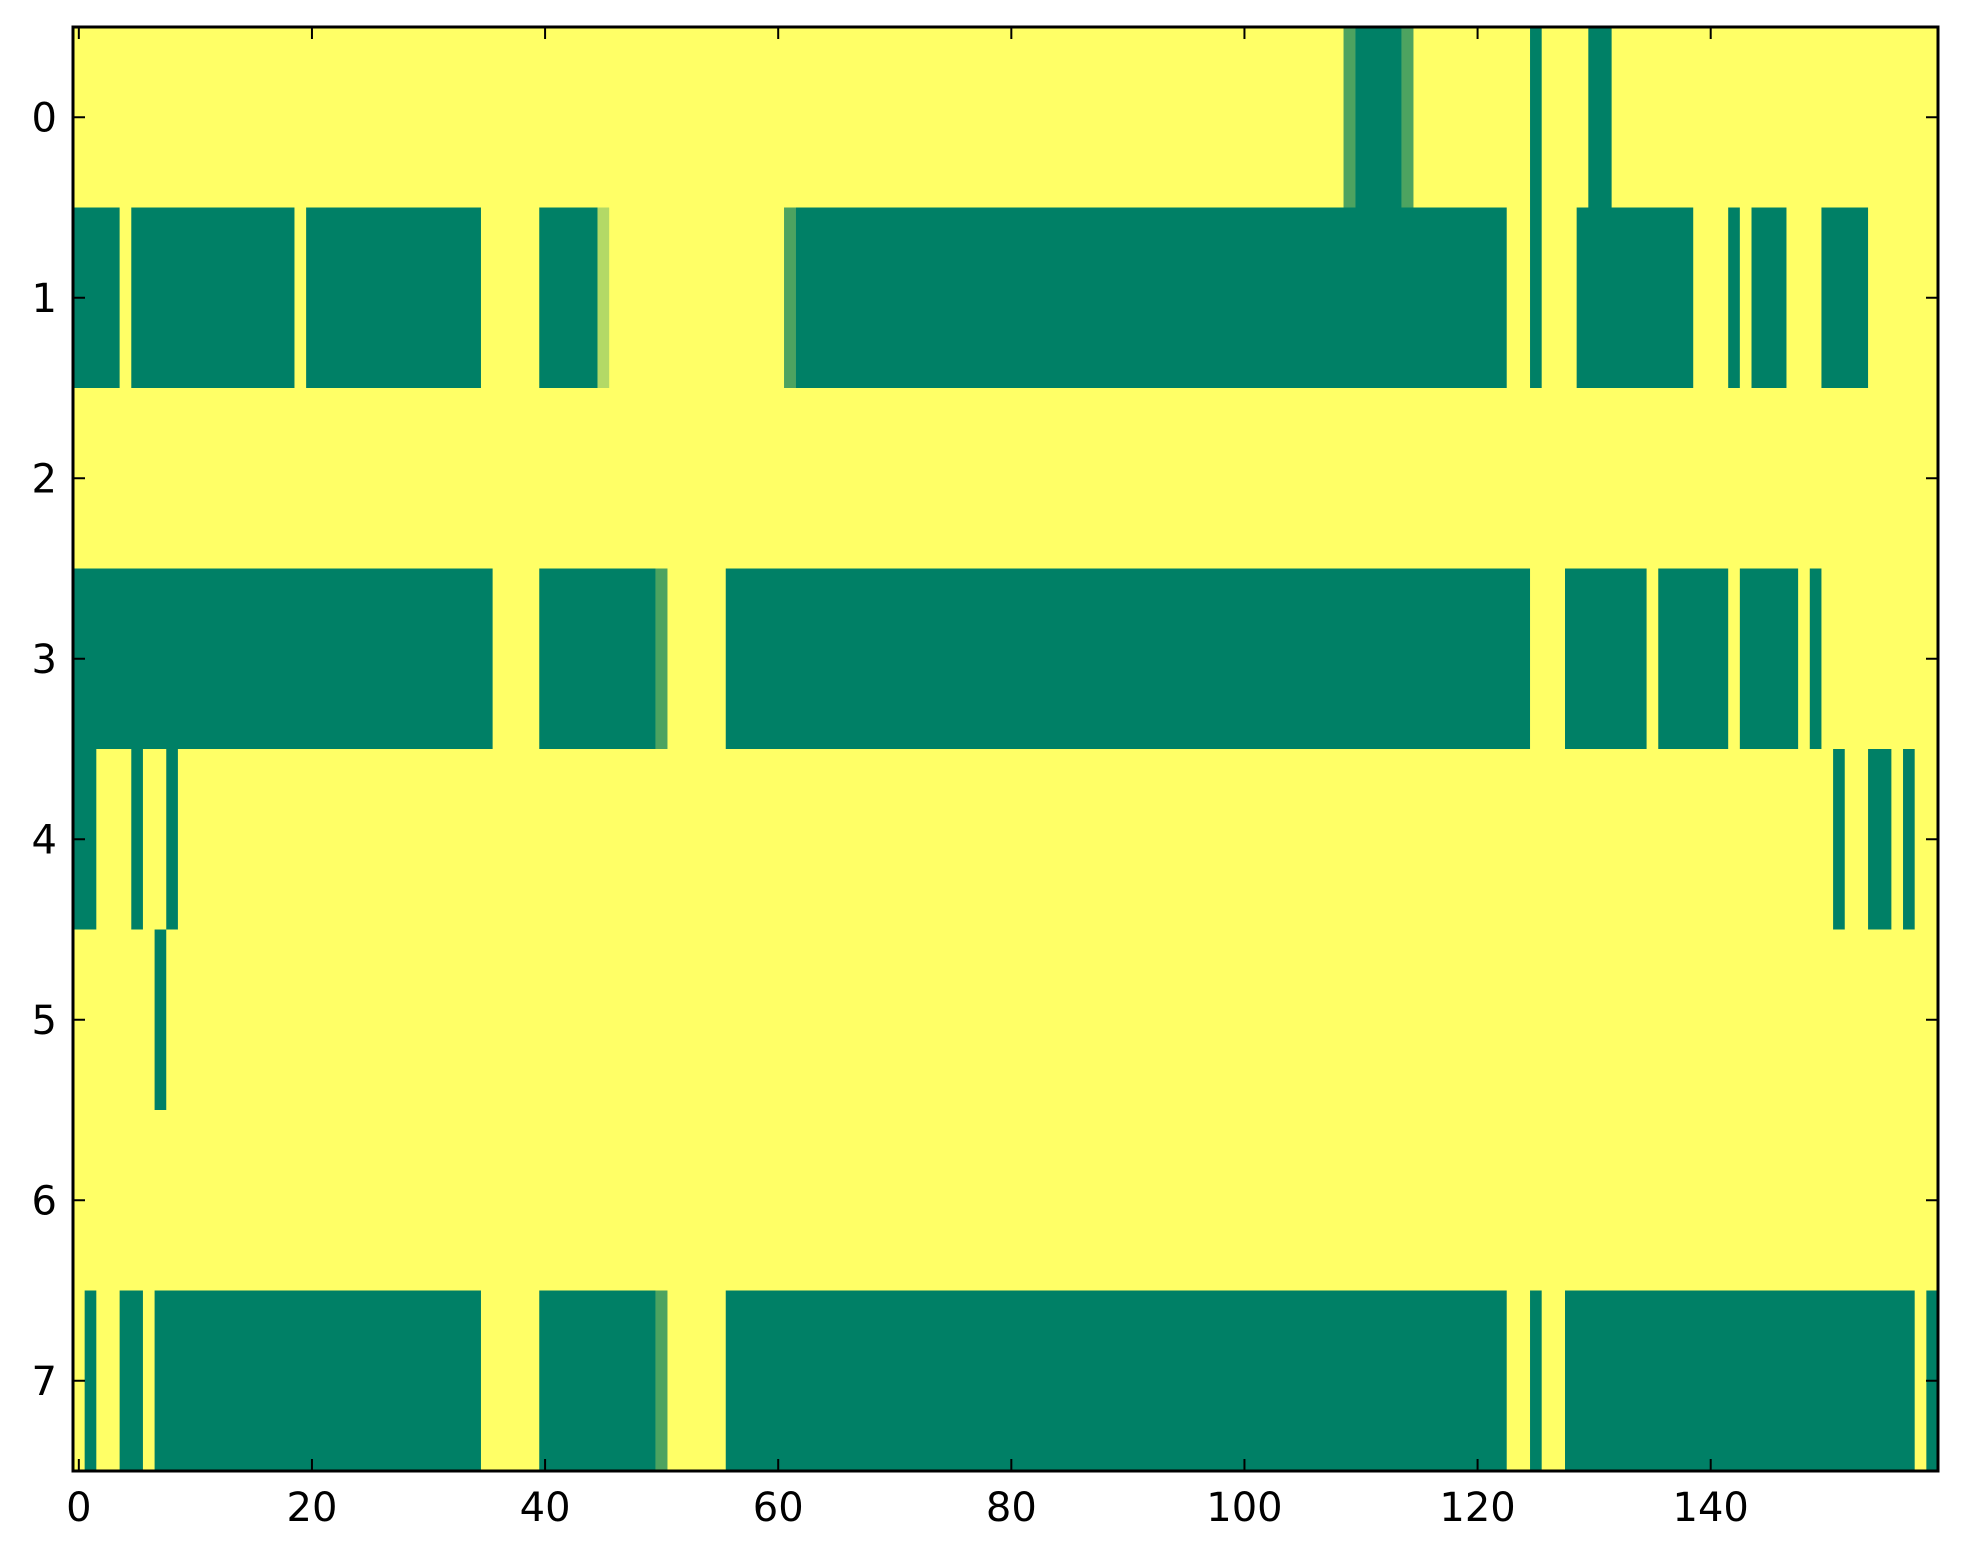  I want to click on y-tick-label: 1, so click(44, 299).